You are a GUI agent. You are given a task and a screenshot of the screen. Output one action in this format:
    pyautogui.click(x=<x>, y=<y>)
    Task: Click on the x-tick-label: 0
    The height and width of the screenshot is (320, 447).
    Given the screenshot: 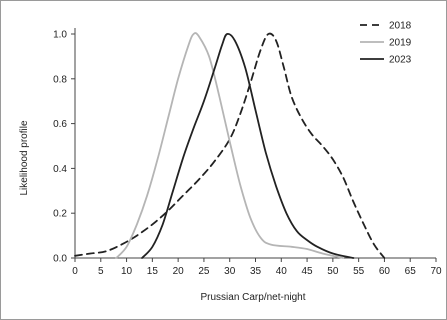 What is the action you would take?
    pyautogui.click(x=75, y=271)
    